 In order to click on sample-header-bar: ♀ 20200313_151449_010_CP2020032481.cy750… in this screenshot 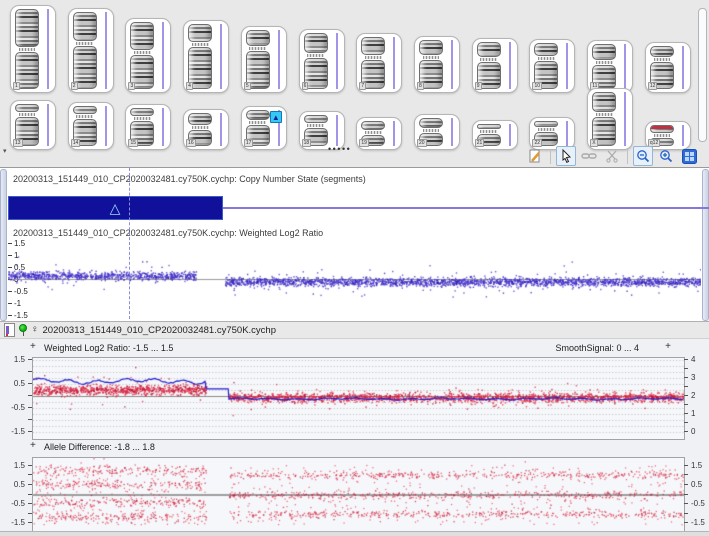, I will do `click(354, 330)`.